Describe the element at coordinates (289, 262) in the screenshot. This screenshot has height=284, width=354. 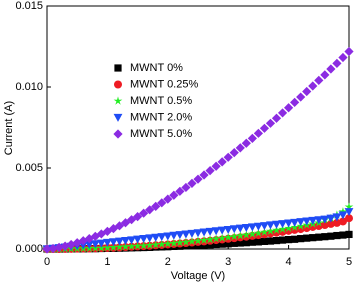
I see `x-tick-label: 4` at that location.